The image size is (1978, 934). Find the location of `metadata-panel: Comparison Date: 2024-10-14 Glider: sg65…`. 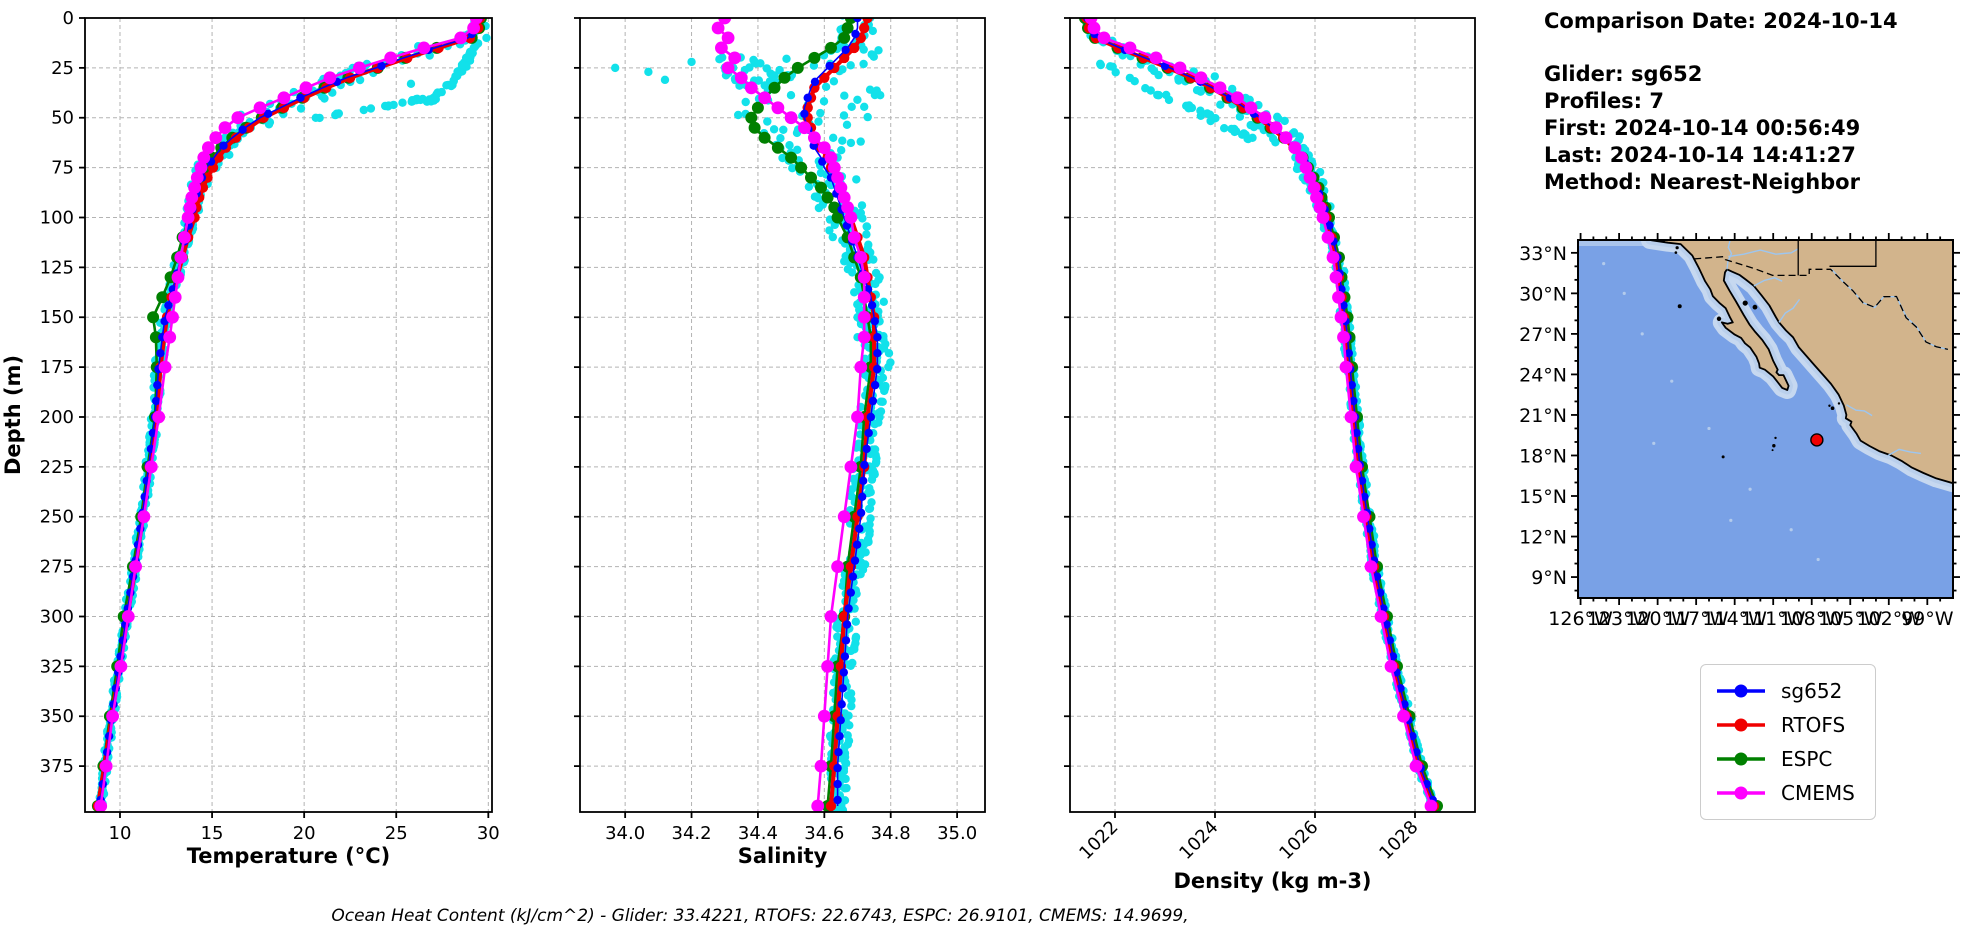

metadata-panel: Comparison Date: 2024-10-14 Glider: sg65… is located at coordinates (1759, 102).